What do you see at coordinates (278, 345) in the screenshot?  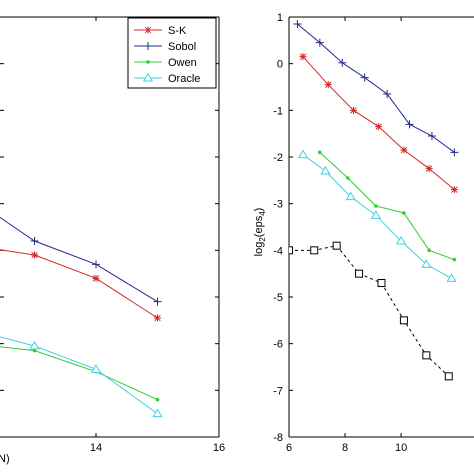 I see `y-tick-label: -6` at bounding box center [278, 345].